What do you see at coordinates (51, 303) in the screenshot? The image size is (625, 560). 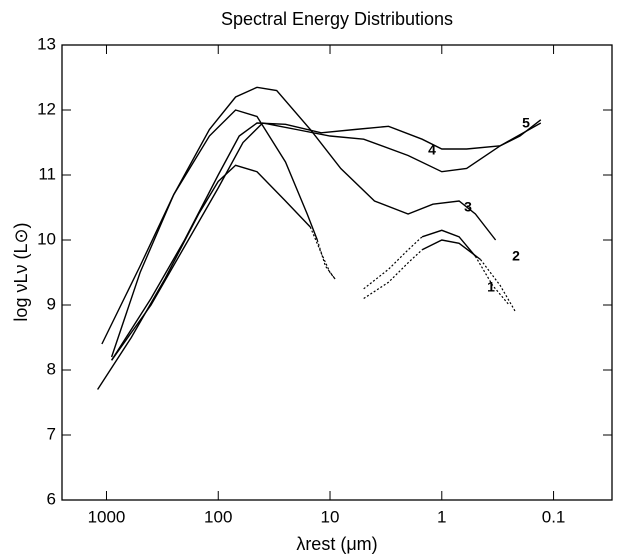 I see `y-tick-label: 9` at bounding box center [51, 303].